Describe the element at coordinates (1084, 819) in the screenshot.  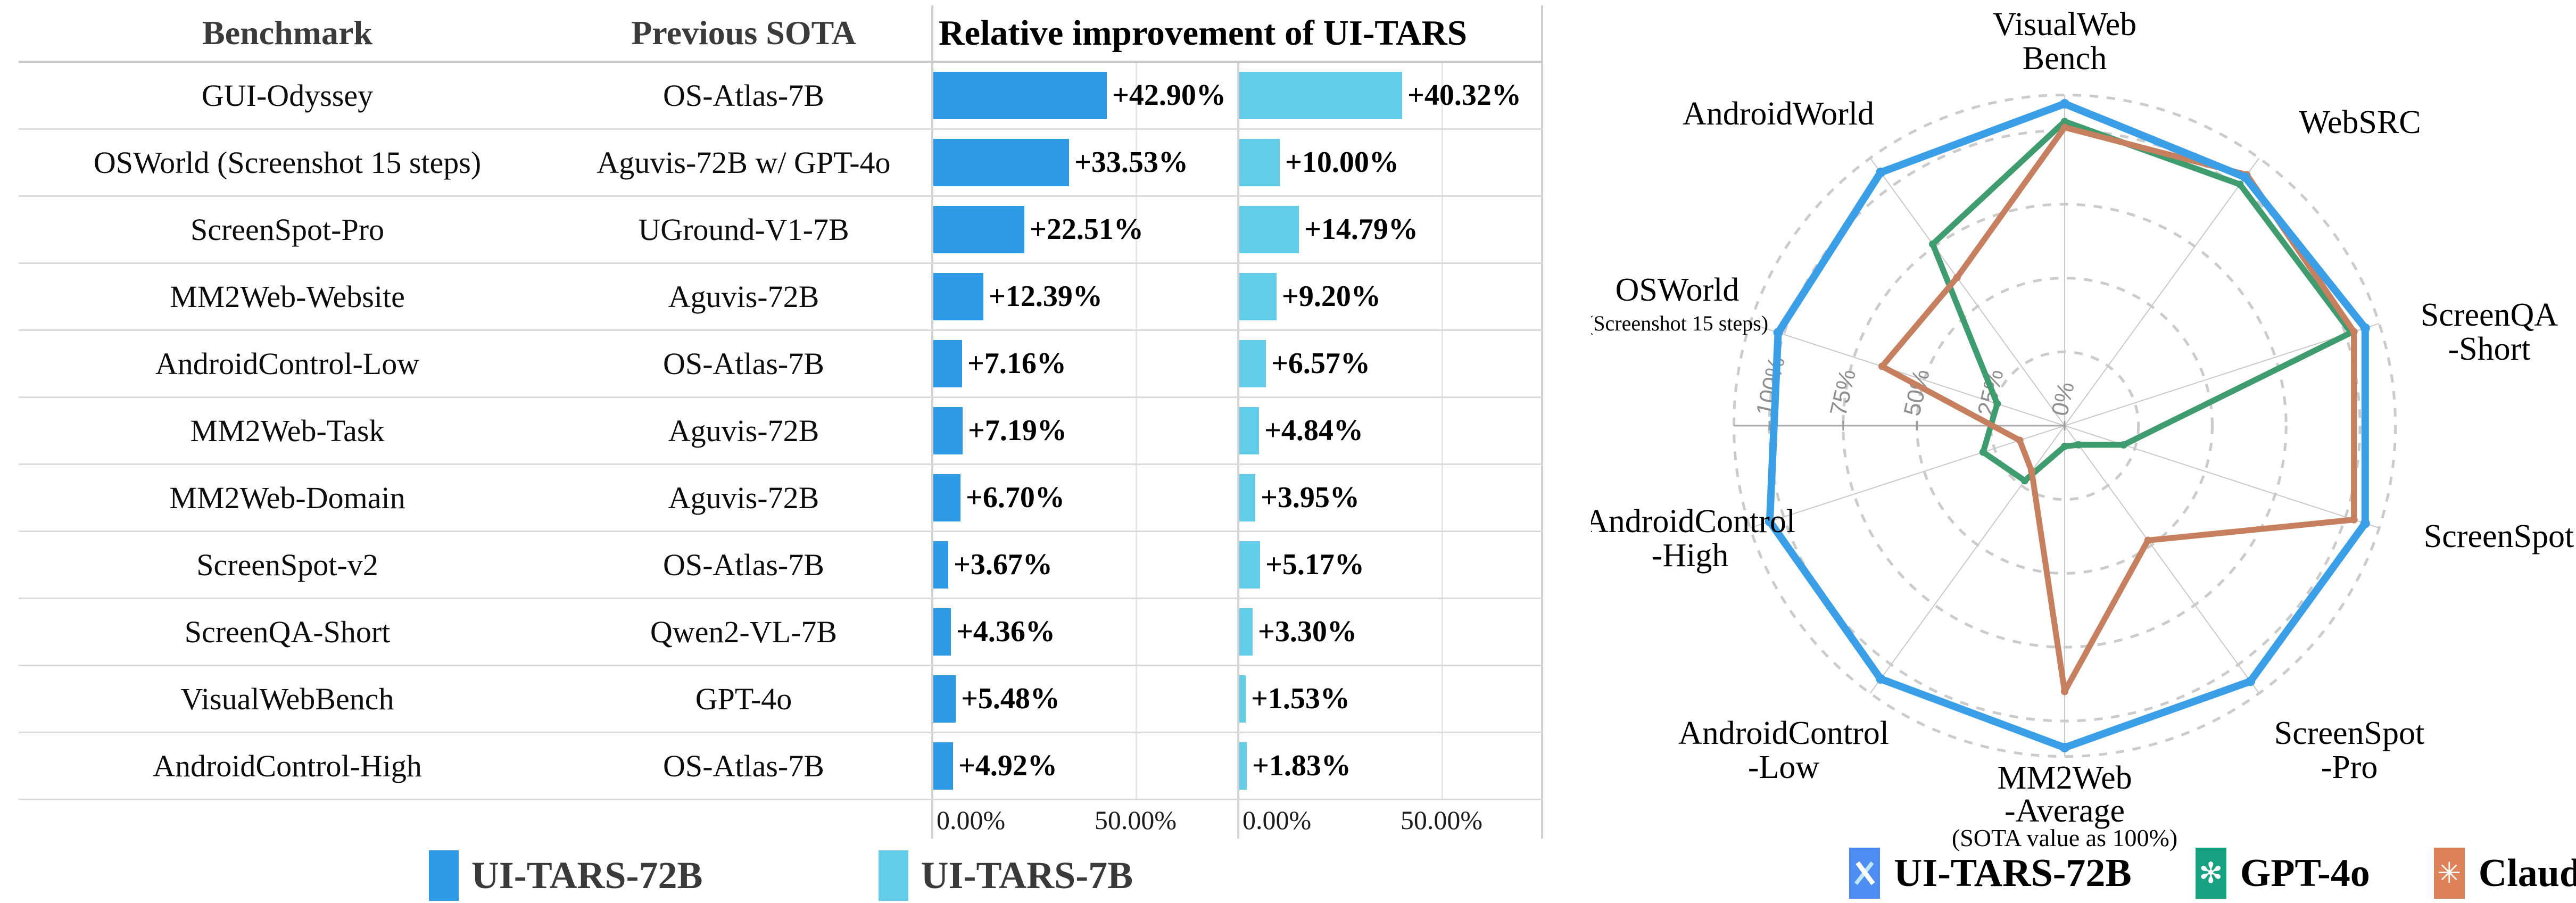
I see `axis-uitars72b: 0.00% 50.00%` at that location.